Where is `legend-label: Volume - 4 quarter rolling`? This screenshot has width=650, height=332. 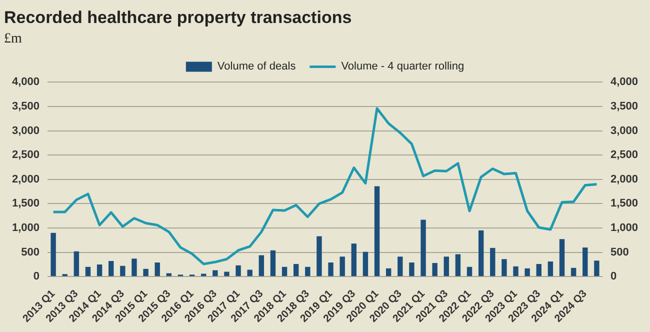
legend-label: Volume - 4 quarter rolling is located at coordinates (402, 66).